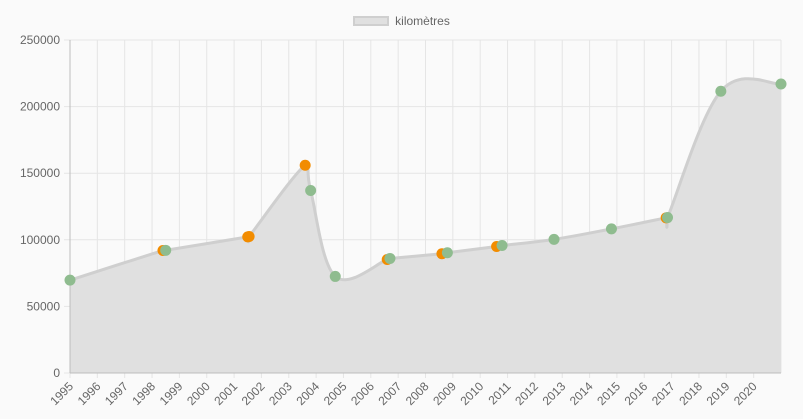 The image size is (803, 419). I want to click on y-tick-label: 0, so click(56, 373).